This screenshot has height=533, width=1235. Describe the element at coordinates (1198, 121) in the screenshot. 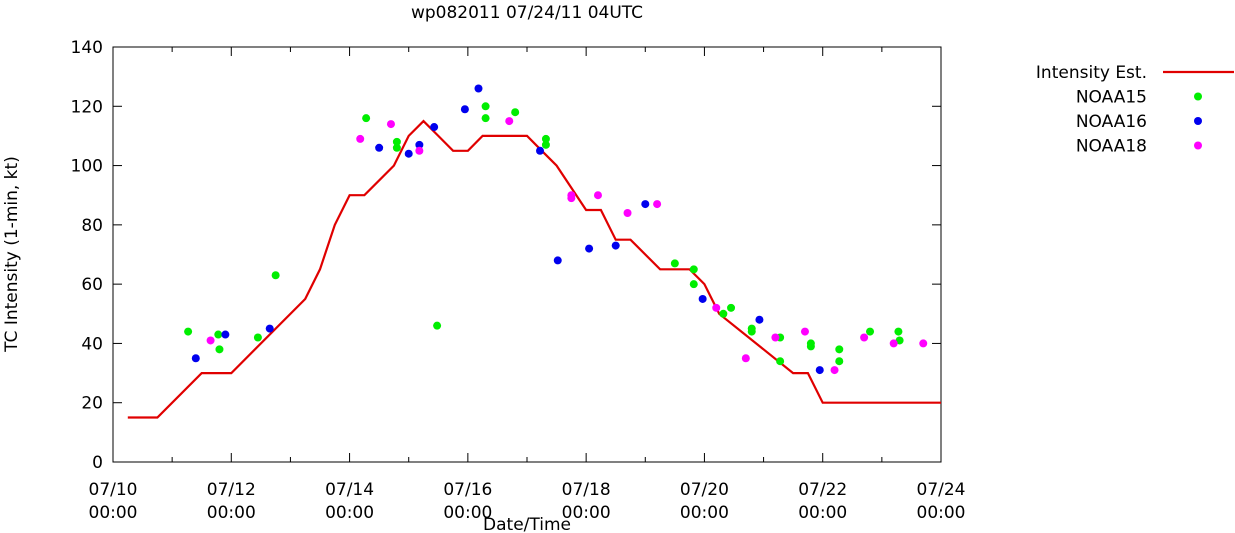

I see `legend-swatch-noaa16` at that location.